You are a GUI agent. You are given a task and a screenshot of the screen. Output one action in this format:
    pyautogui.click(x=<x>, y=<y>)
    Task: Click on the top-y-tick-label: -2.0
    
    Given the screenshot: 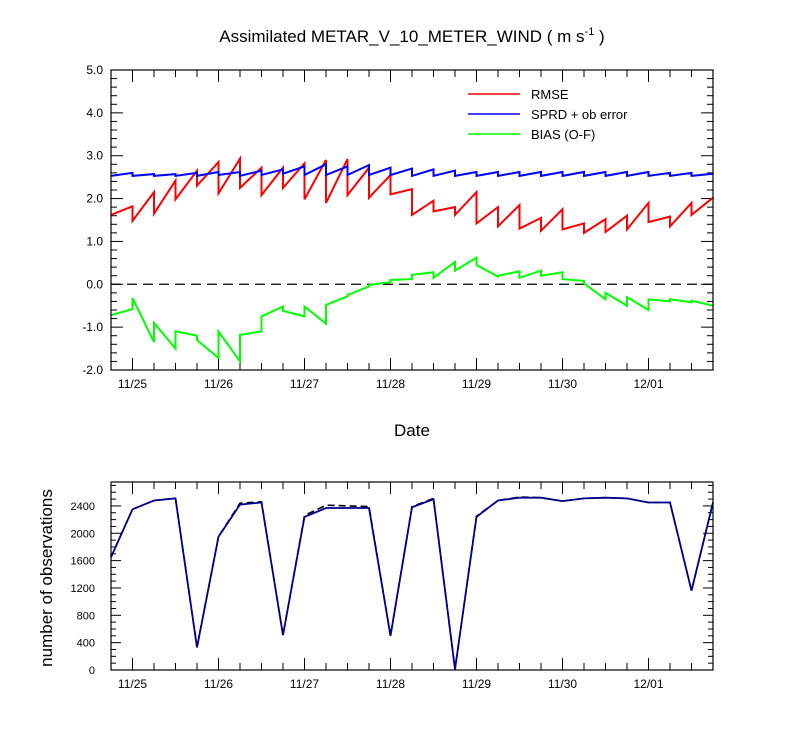 What is the action you would take?
    pyautogui.click(x=92, y=370)
    